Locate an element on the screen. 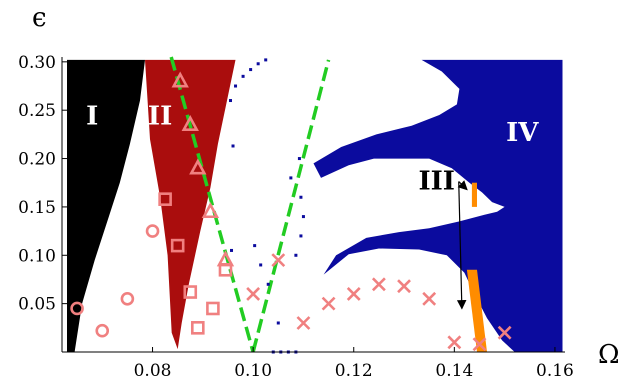 The image size is (628, 386). region-label-i: I is located at coordinates (92, 117).